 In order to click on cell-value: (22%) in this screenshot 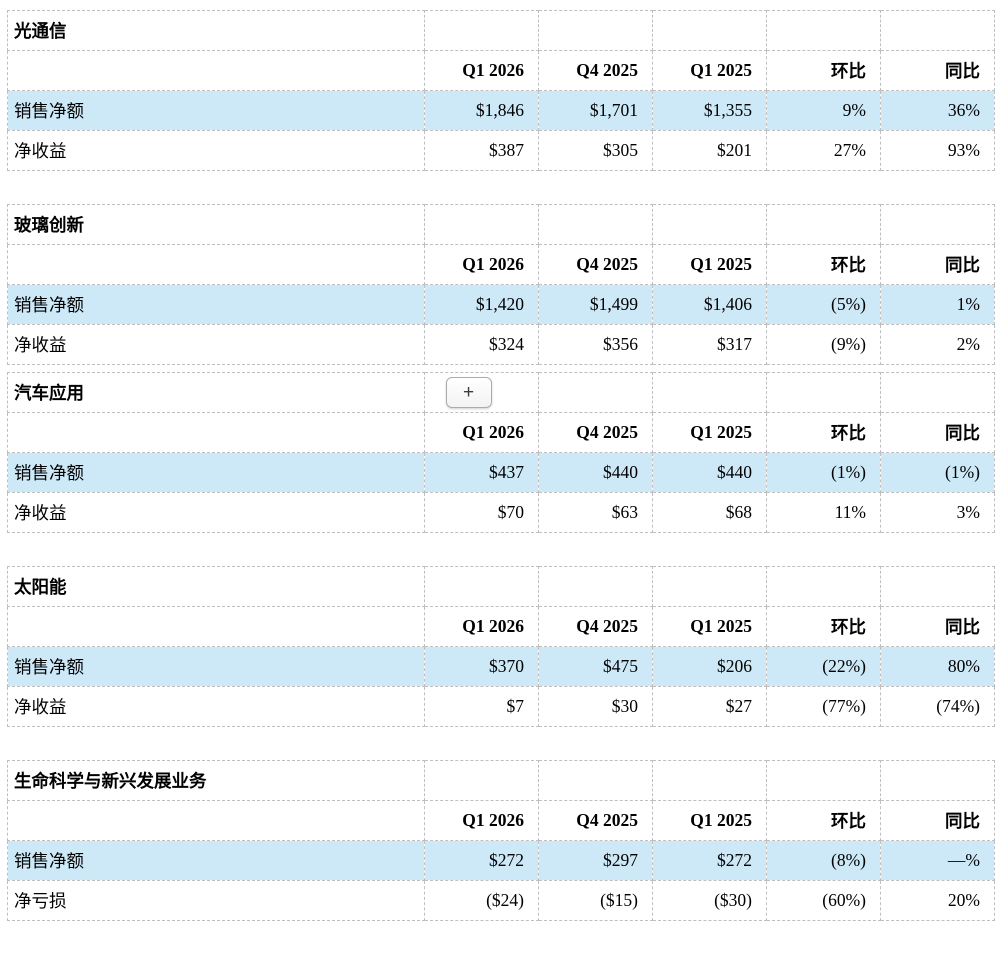, I will do `click(823, 666)`.